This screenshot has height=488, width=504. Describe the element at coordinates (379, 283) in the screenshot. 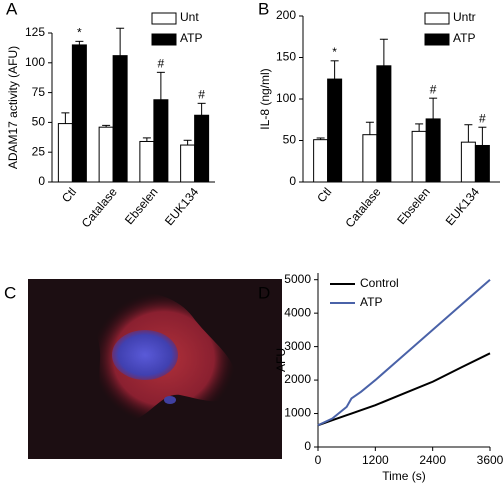

I see `legend-label: Control` at that location.